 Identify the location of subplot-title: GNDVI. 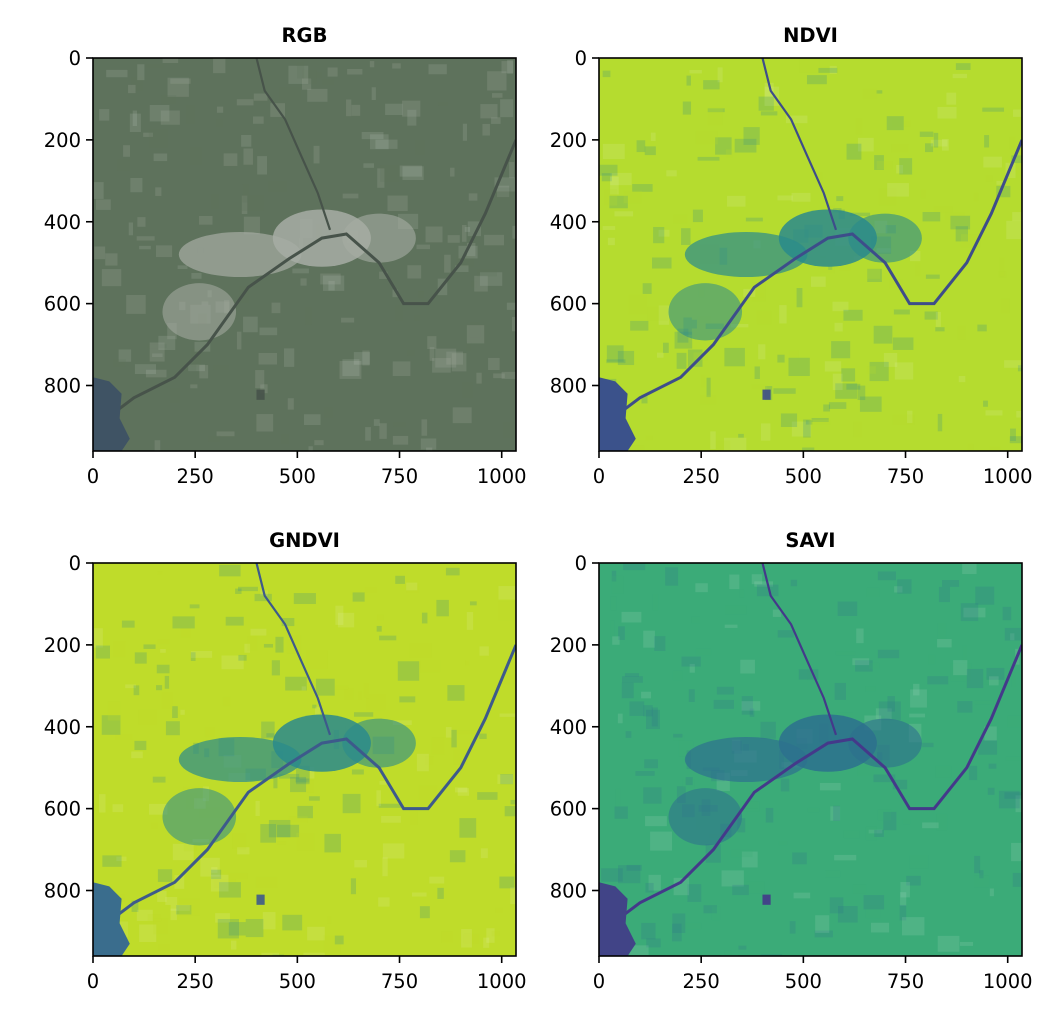
(304, 540).